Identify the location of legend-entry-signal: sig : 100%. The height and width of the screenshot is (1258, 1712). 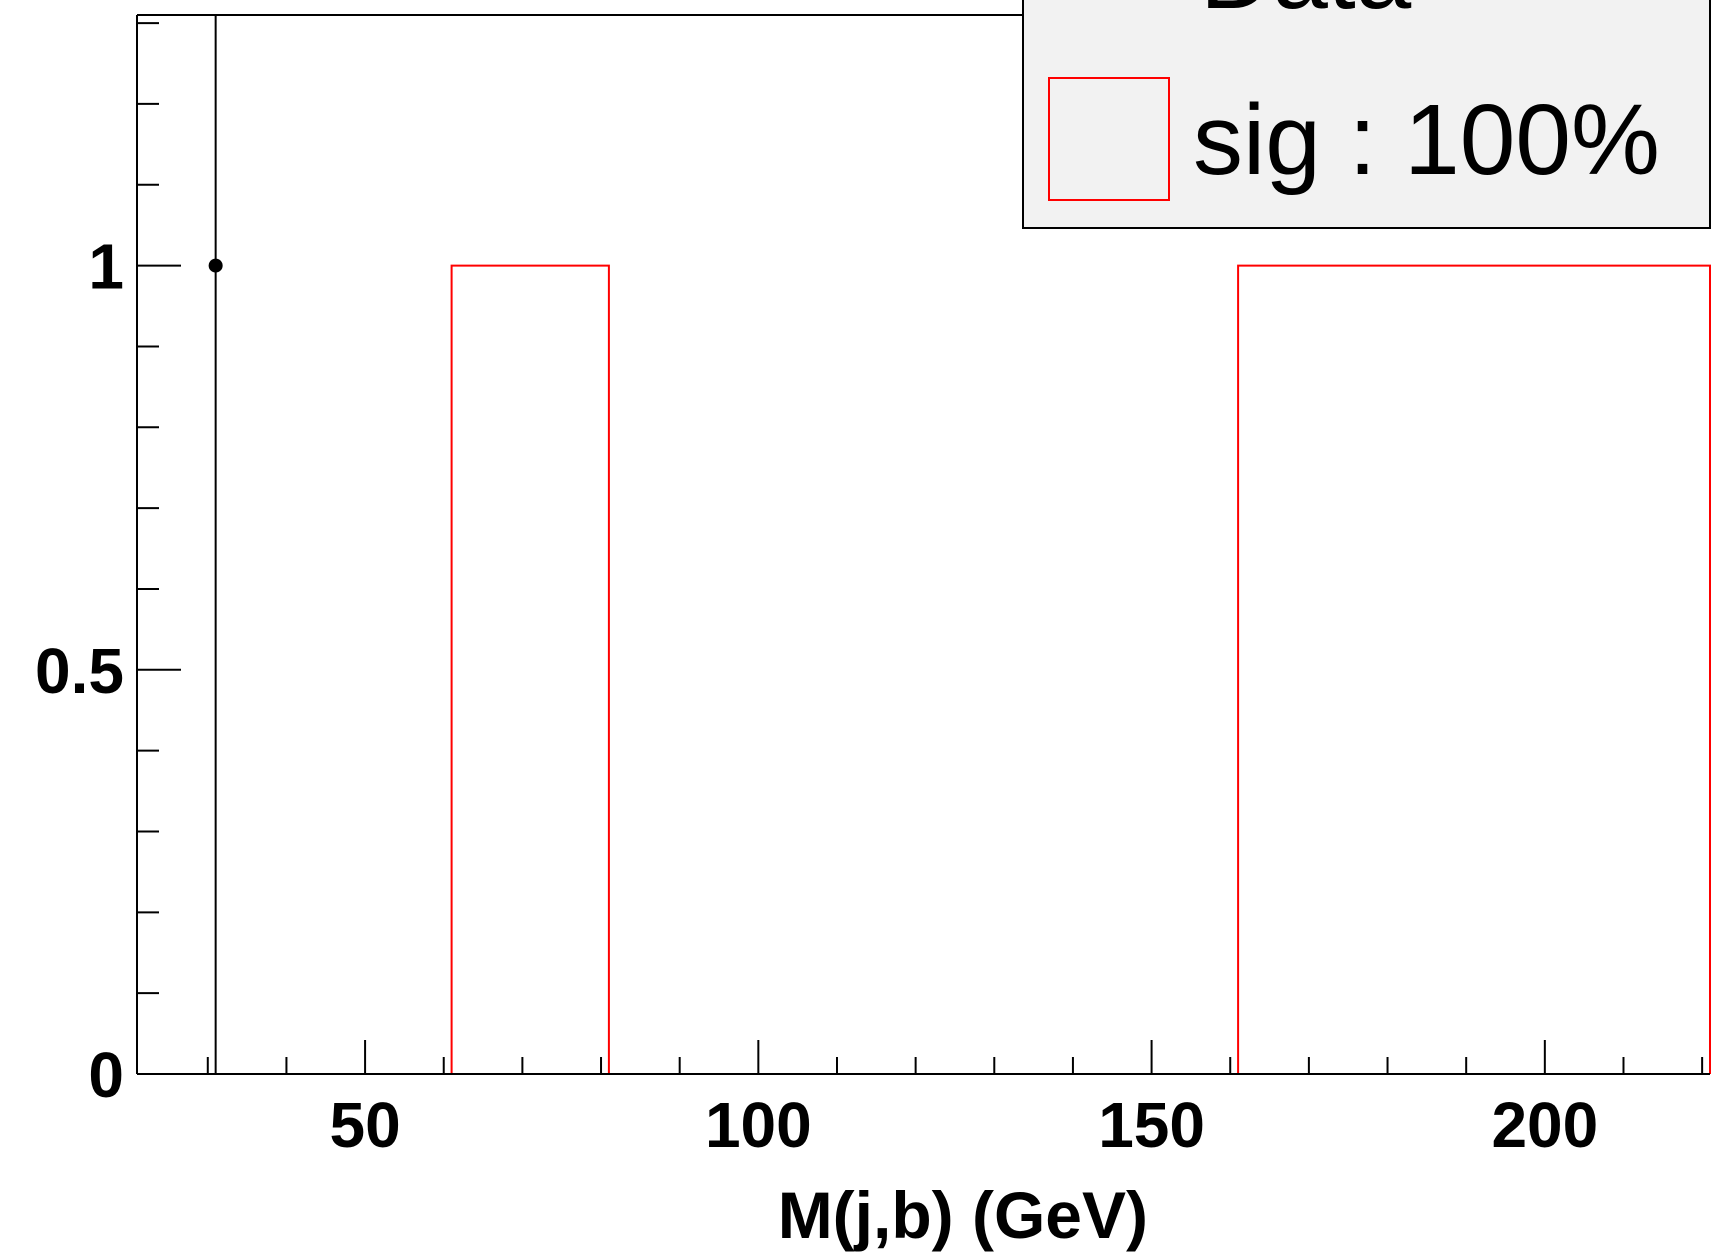
(1426, 140).